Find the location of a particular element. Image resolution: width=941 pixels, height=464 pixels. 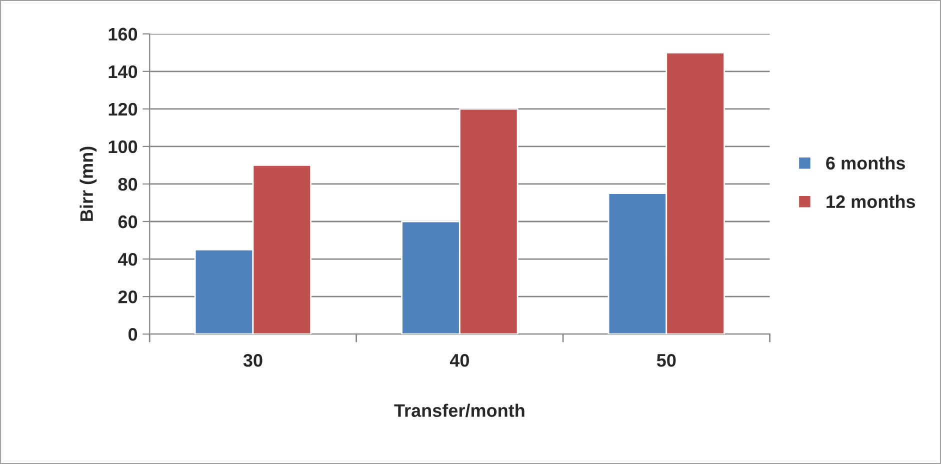

y-tick-label: 0 is located at coordinates (133, 334).